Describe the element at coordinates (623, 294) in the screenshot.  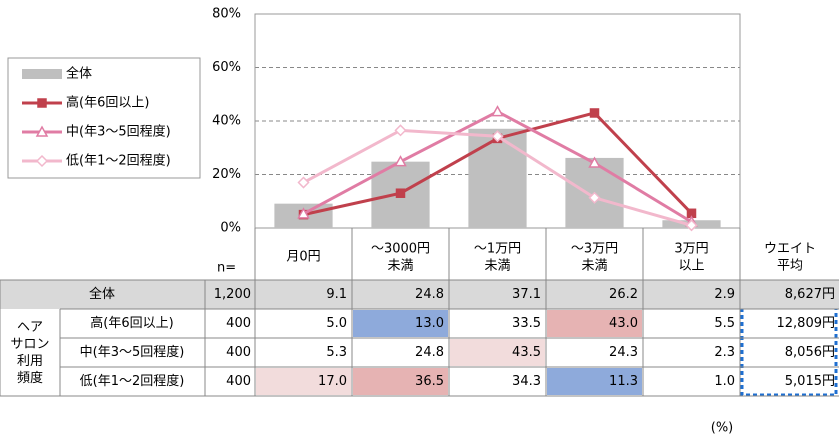
I see `cell-value: 26.2` at that location.